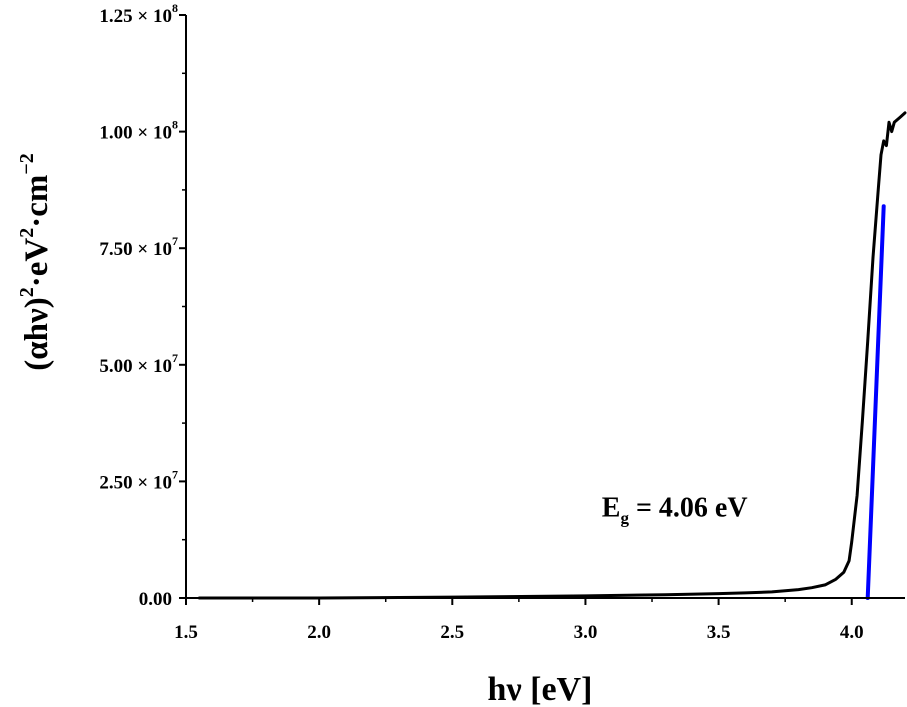 This screenshot has width=907, height=707. What do you see at coordinates (138, 247) in the screenshot?
I see `y-tick-label: 7.50 × 10⁷` at bounding box center [138, 247].